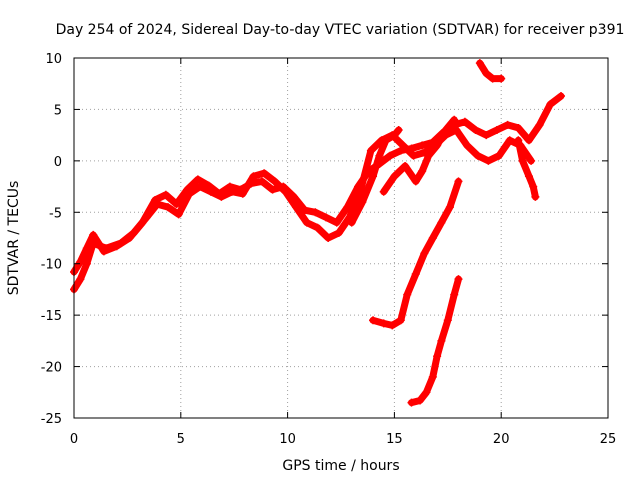 This screenshot has width=640, height=480. I want to click on x-tick-label: 10, so click(287, 439).